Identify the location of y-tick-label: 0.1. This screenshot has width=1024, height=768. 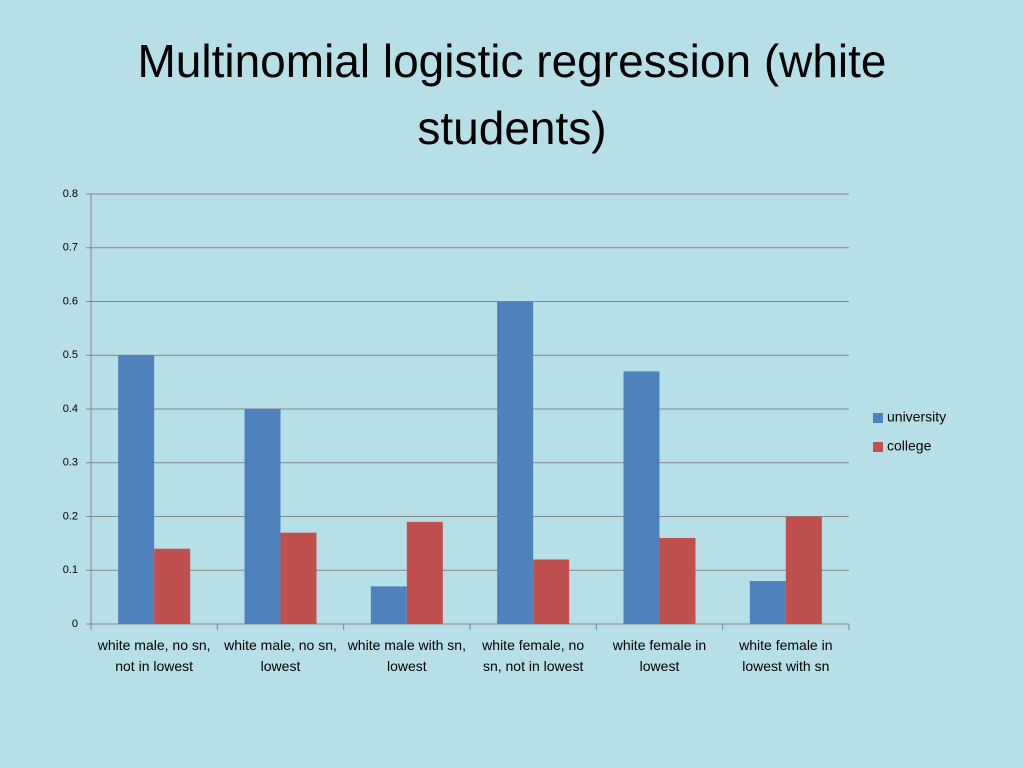
(70, 570).